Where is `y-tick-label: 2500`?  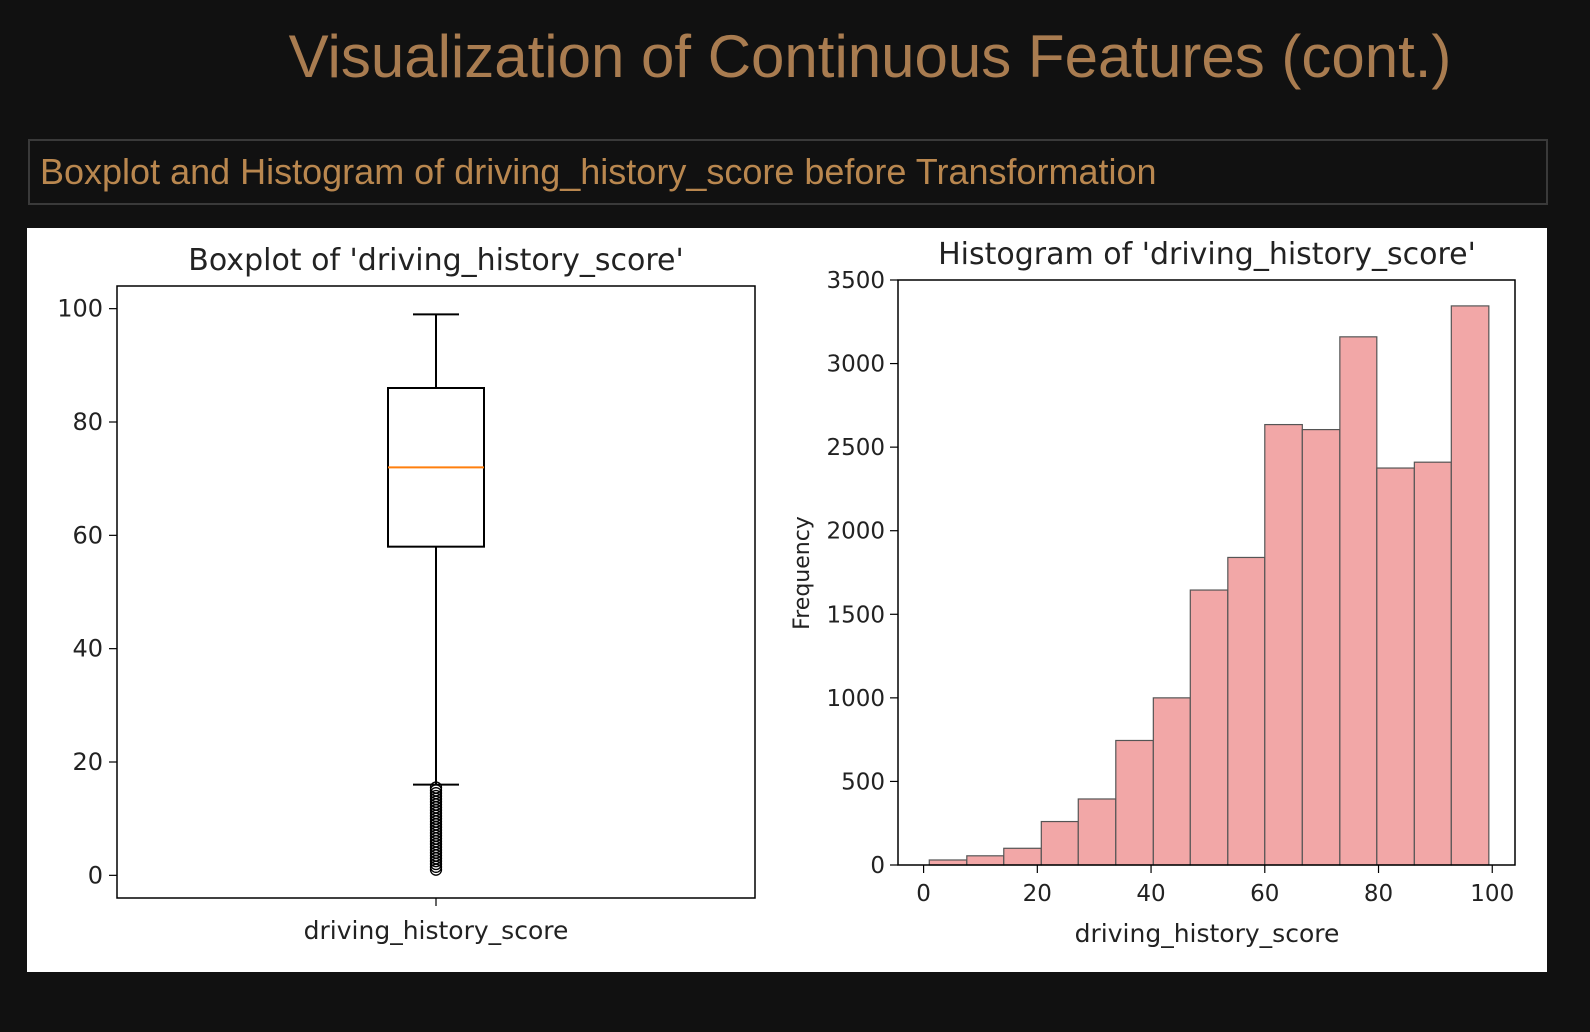 y-tick-label: 2500 is located at coordinates (855, 448).